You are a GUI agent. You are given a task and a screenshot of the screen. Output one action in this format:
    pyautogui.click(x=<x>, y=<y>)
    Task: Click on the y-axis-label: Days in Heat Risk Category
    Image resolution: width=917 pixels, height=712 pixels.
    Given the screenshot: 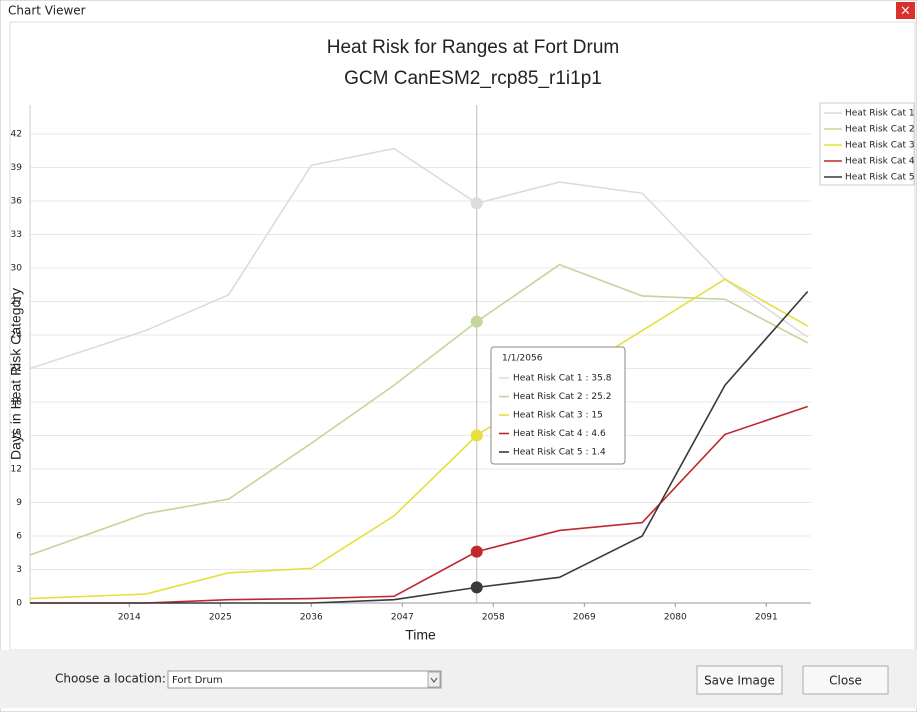 What is the action you would take?
    pyautogui.click(x=16, y=374)
    